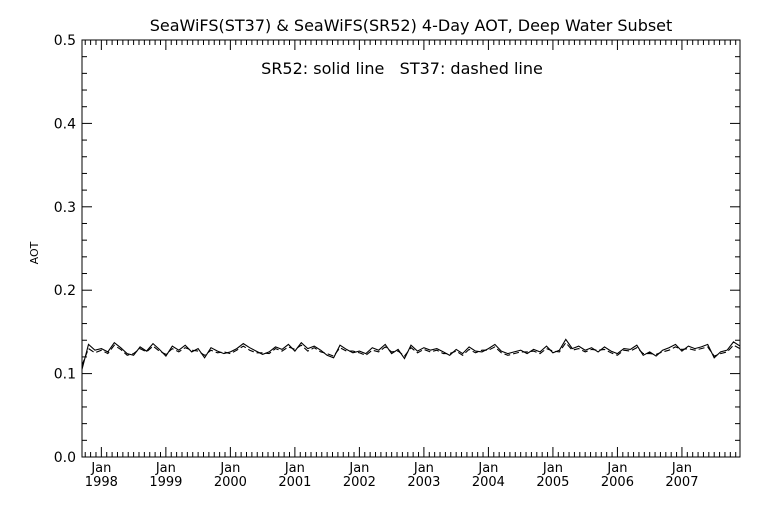 The image size is (768, 512). I want to click on series-line-solid, so click(411, 354).